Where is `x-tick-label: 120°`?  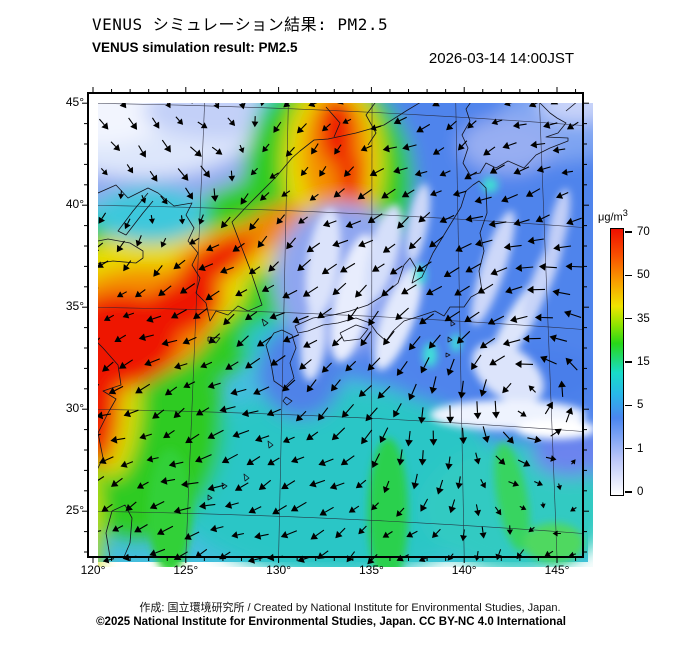
x-tick-label: 120° is located at coordinates (93, 570).